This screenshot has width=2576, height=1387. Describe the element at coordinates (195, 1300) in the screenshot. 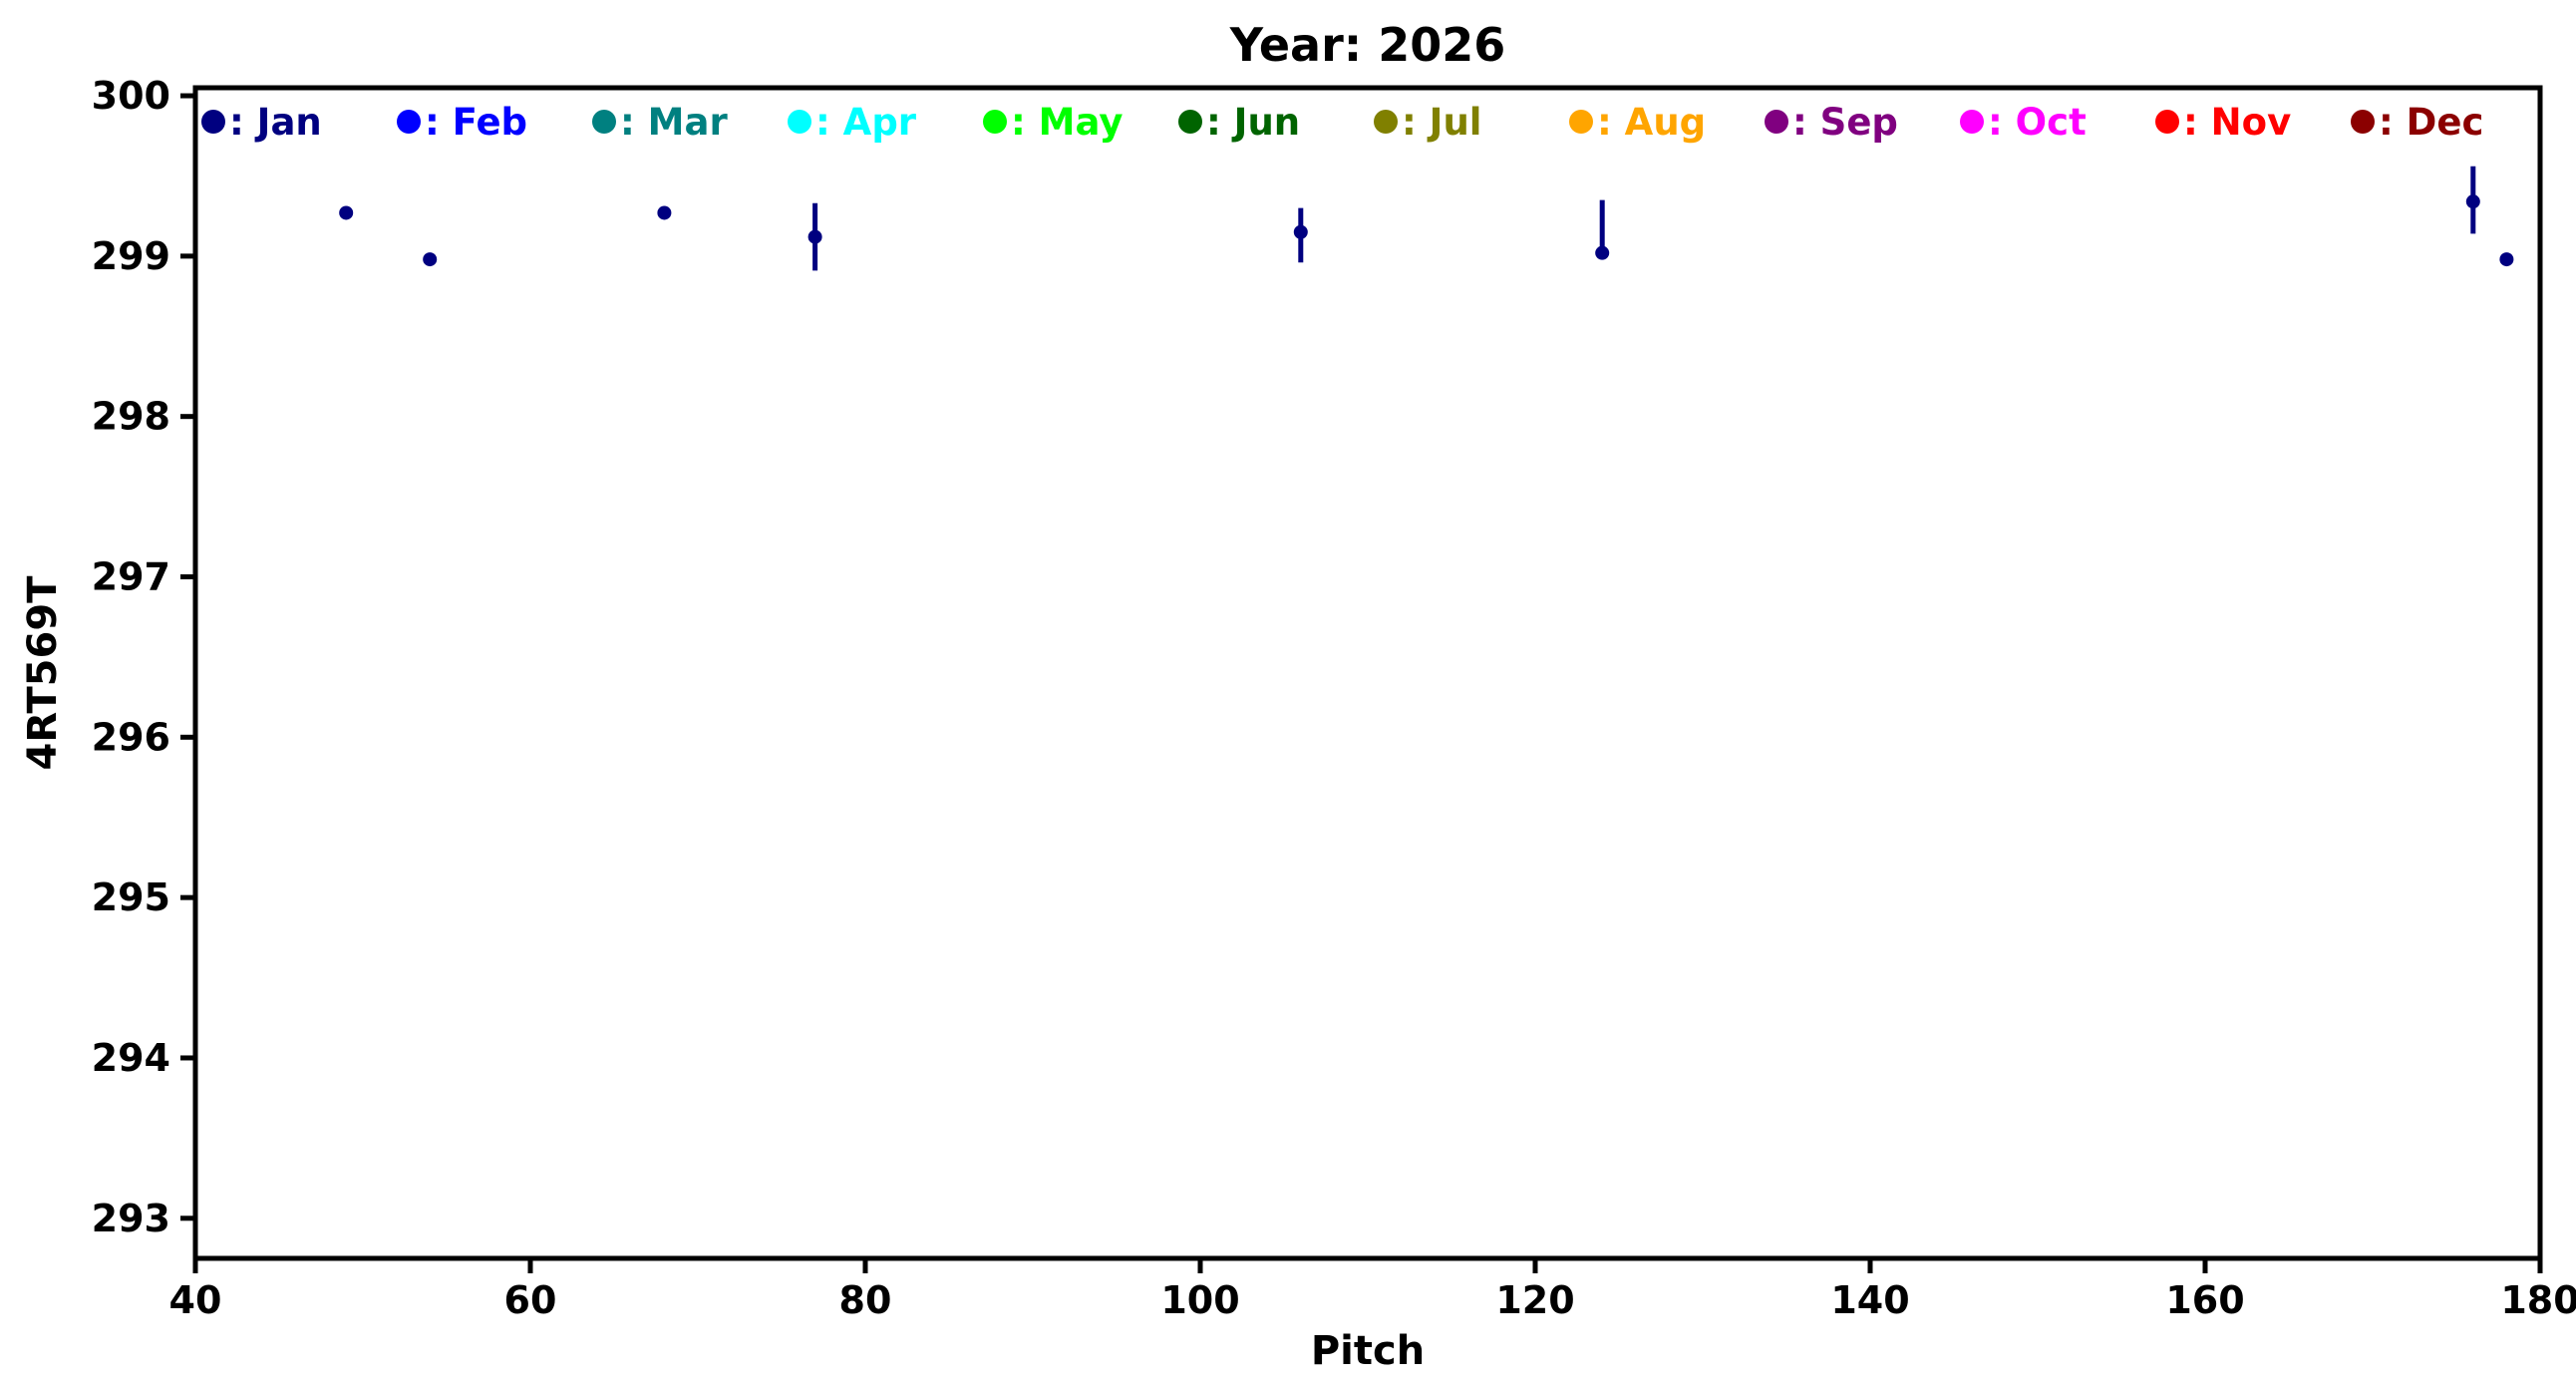

I see `x-tick-label: 40` at that location.